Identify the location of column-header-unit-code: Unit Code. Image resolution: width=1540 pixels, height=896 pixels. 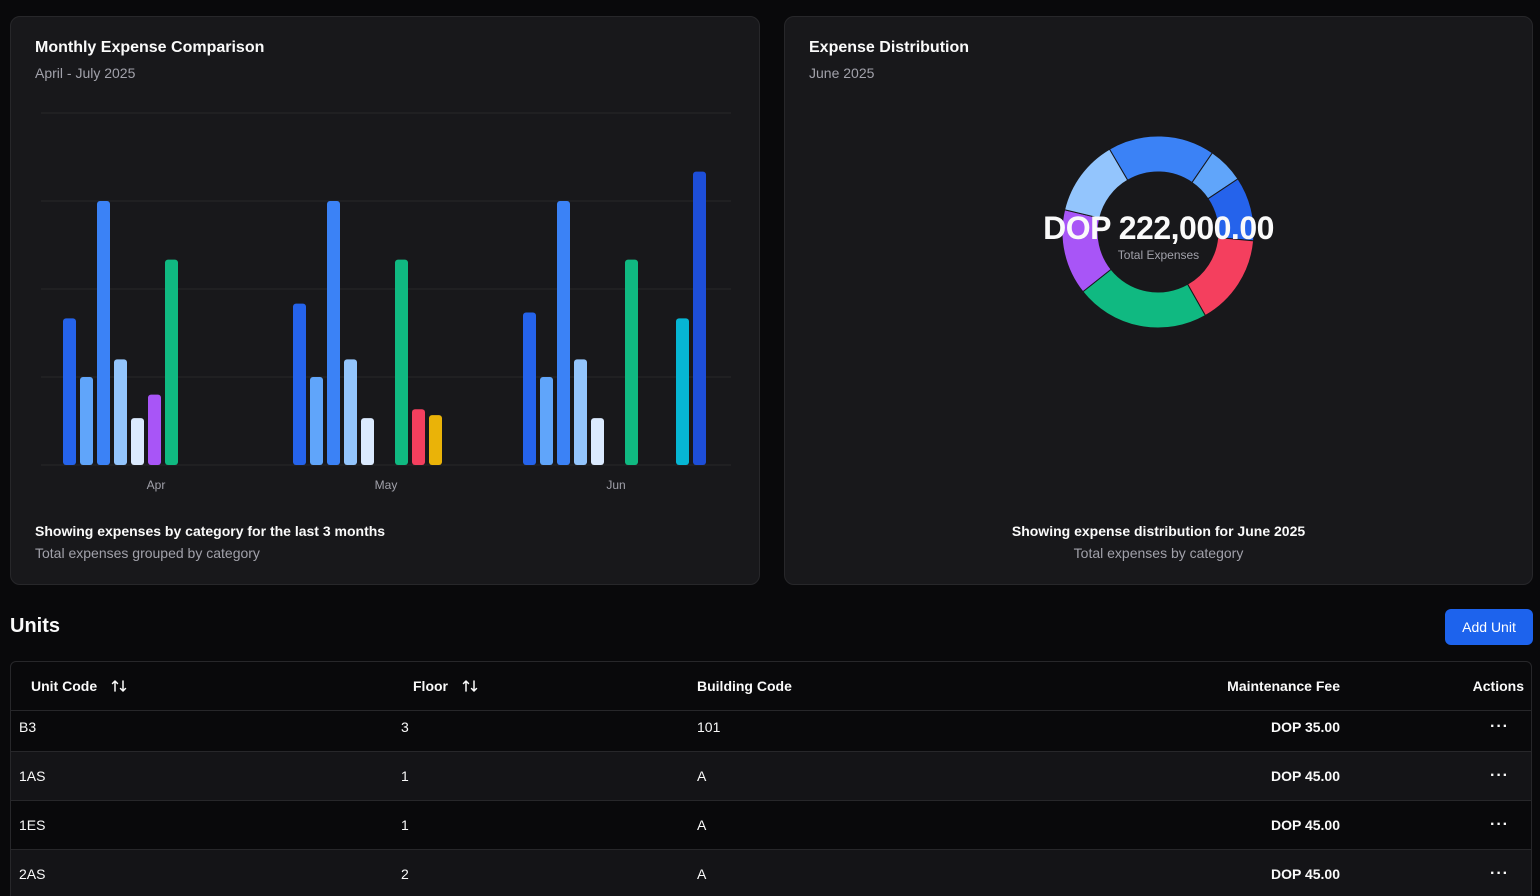
(79, 686).